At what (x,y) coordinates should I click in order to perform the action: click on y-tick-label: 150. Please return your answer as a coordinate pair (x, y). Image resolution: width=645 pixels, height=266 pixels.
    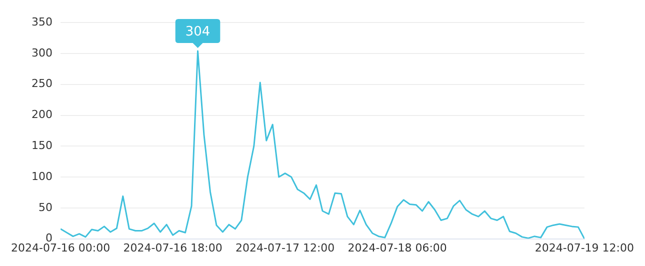
    Looking at the image, I should click on (42, 145).